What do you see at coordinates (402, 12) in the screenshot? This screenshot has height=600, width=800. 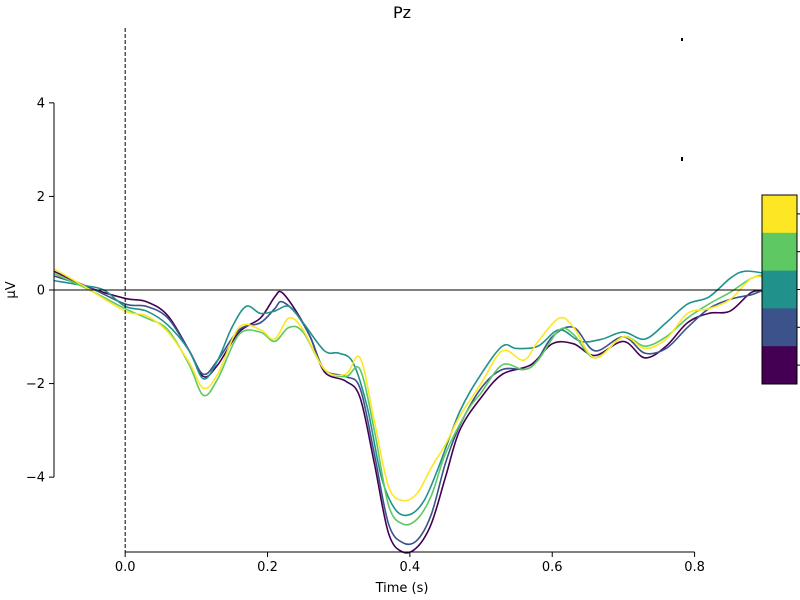 I see `chart-title: Pz` at bounding box center [402, 12].